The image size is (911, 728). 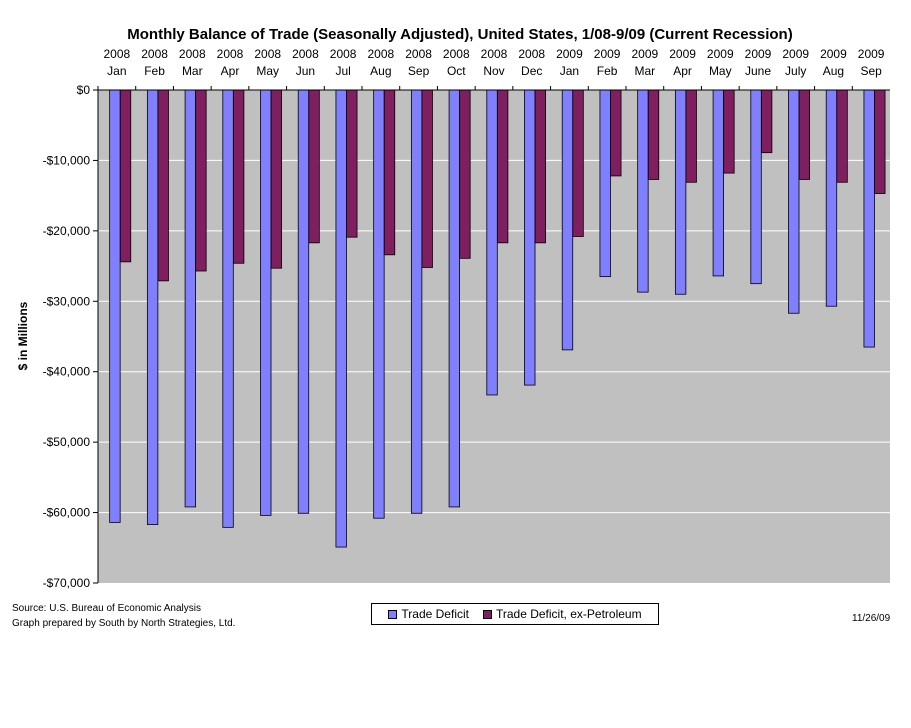 I want to click on y-tick-label: -$30,000, so click(x=67, y=301).